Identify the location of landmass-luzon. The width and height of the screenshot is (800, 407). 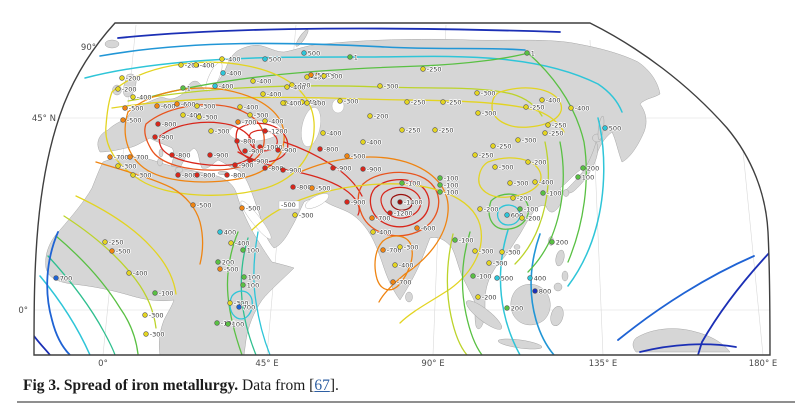
(560, 258).